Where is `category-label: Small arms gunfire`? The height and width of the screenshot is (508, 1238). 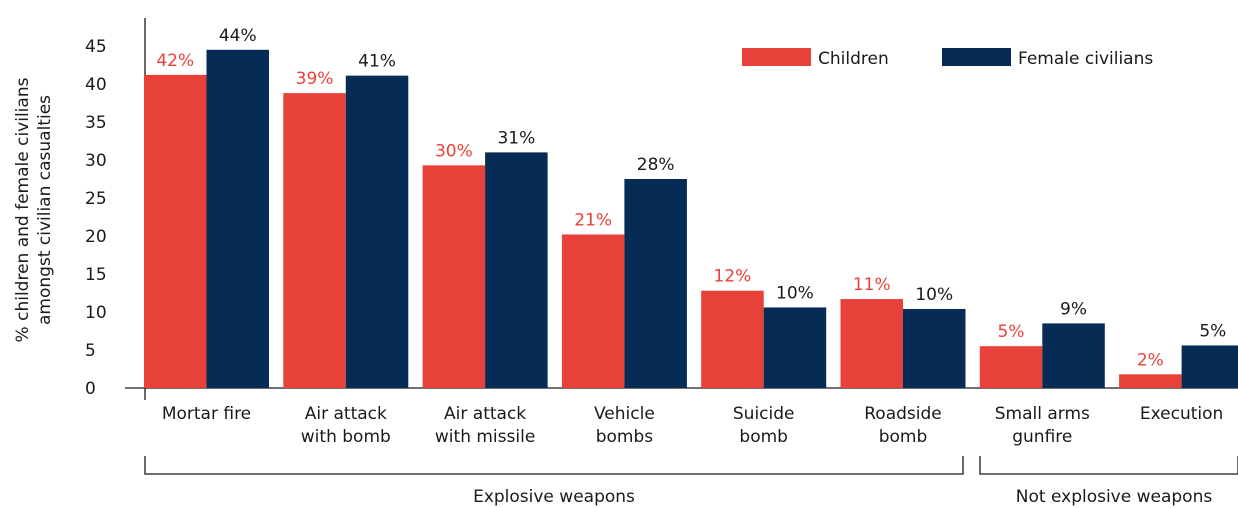 category-label: Small arms gunfire is located at coordinates (1042, 425).